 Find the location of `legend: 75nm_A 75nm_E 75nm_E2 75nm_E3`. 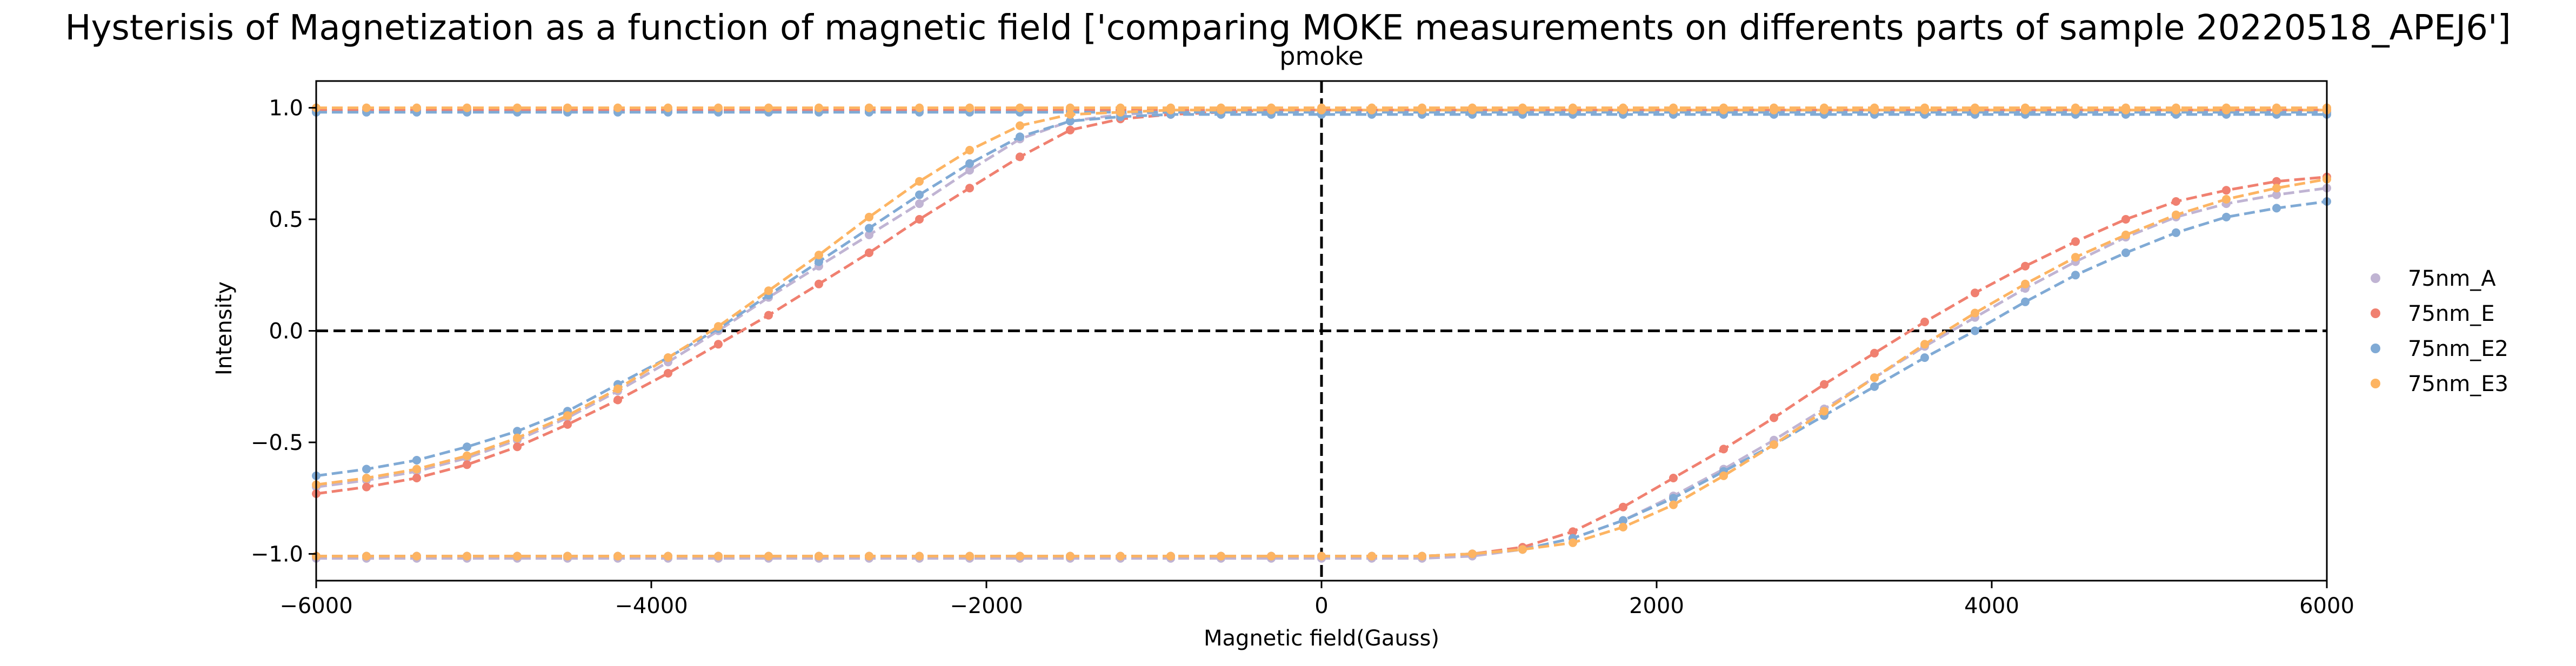

legend: 75nm_A 75nm_E 75nm_E2 75nm_E3 is located at coordinates (2439, 331).